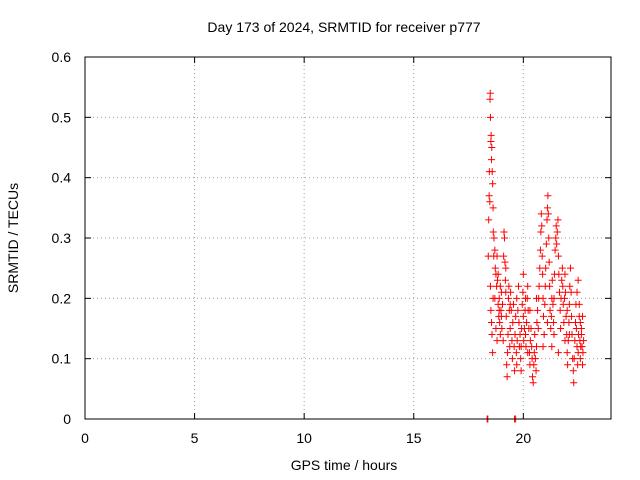 The image size is (640, 480). I want to click on x-tick-label: 20, so click(524, 438).